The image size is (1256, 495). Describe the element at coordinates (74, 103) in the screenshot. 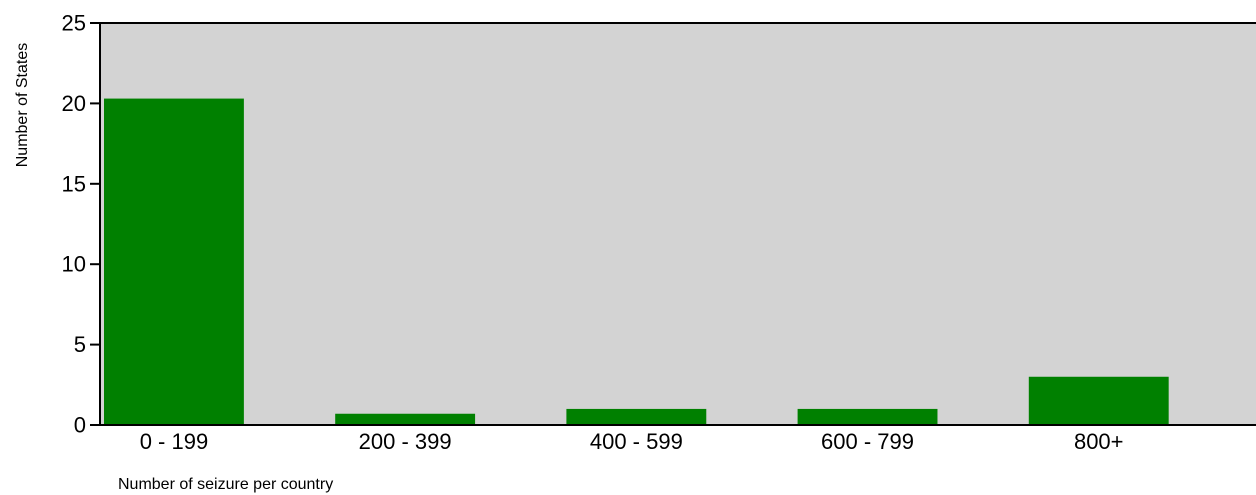

I see `y-tick-label: 20` at that location.